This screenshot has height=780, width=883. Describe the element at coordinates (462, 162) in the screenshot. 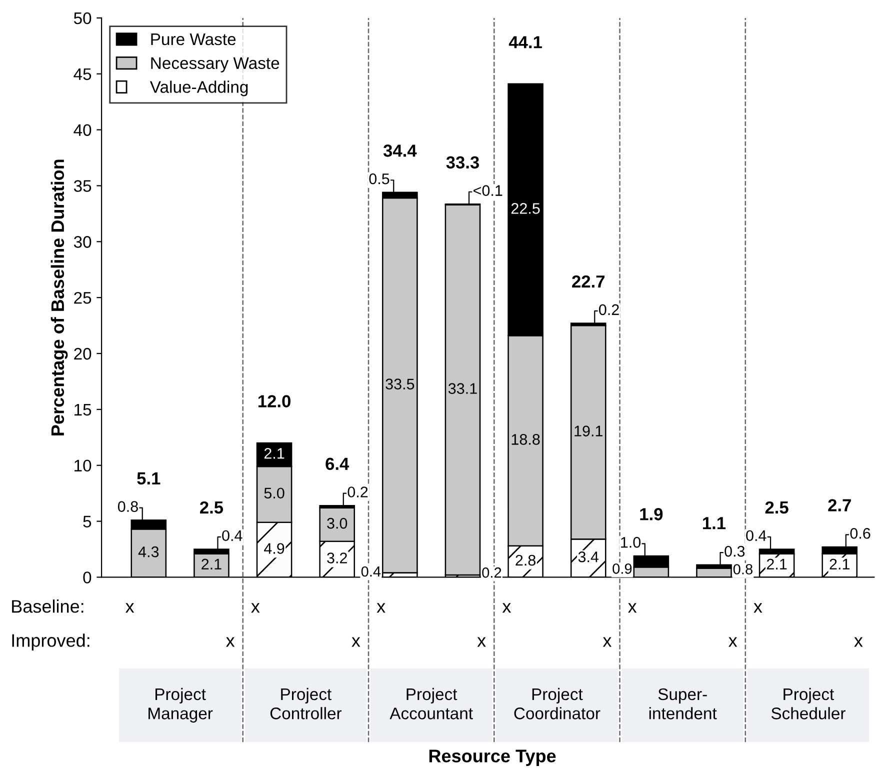

I see `total-label: 33.3` at that location.